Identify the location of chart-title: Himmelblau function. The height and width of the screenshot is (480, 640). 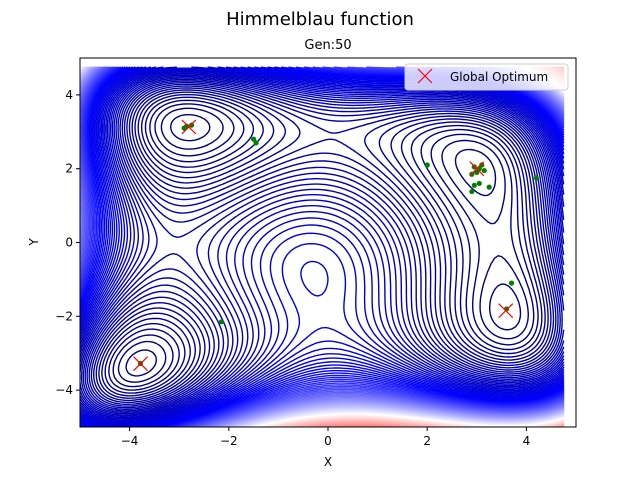
(320, 19).